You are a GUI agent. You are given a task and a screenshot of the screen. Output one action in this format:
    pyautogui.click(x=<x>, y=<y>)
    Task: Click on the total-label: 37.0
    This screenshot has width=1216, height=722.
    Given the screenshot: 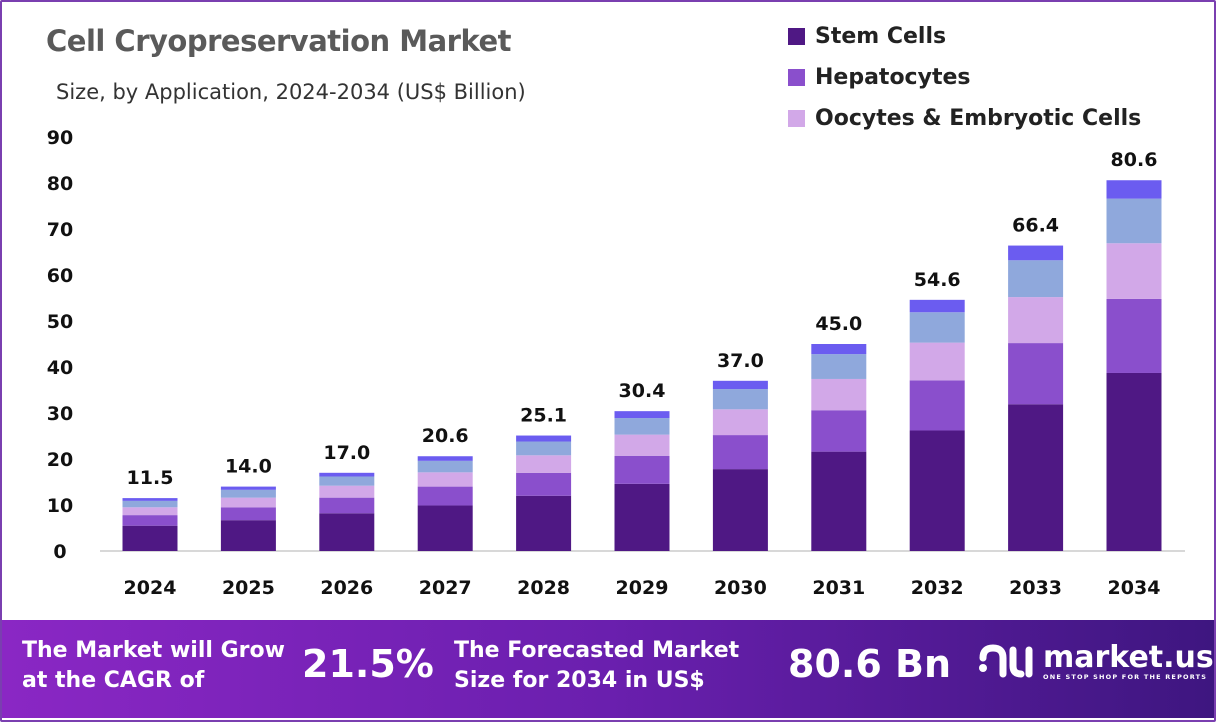 What is the action you would take?
    pyautogui.click(x=740, y=361)
    